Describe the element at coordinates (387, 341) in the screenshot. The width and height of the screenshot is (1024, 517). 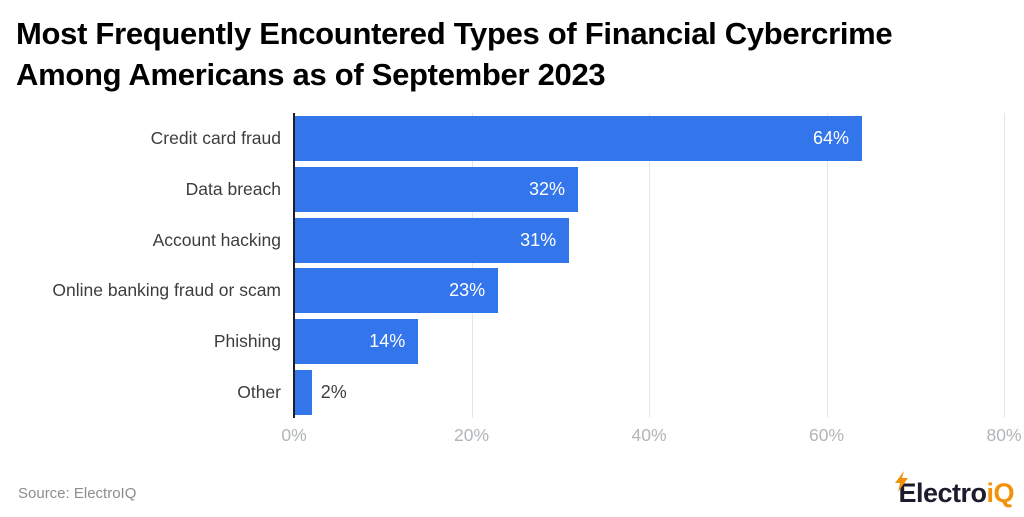
I see `bar-value-label: 14%` at that location.